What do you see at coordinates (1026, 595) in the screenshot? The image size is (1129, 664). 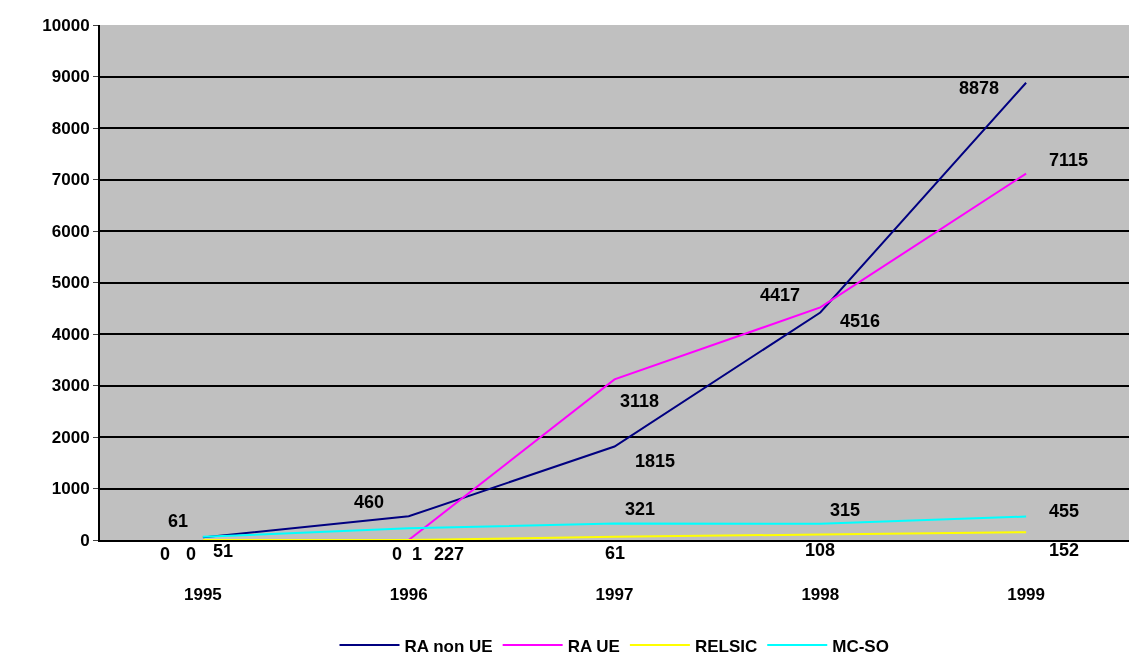 I see `x-tick-label: 1999` at bounding box center [1026, 595].